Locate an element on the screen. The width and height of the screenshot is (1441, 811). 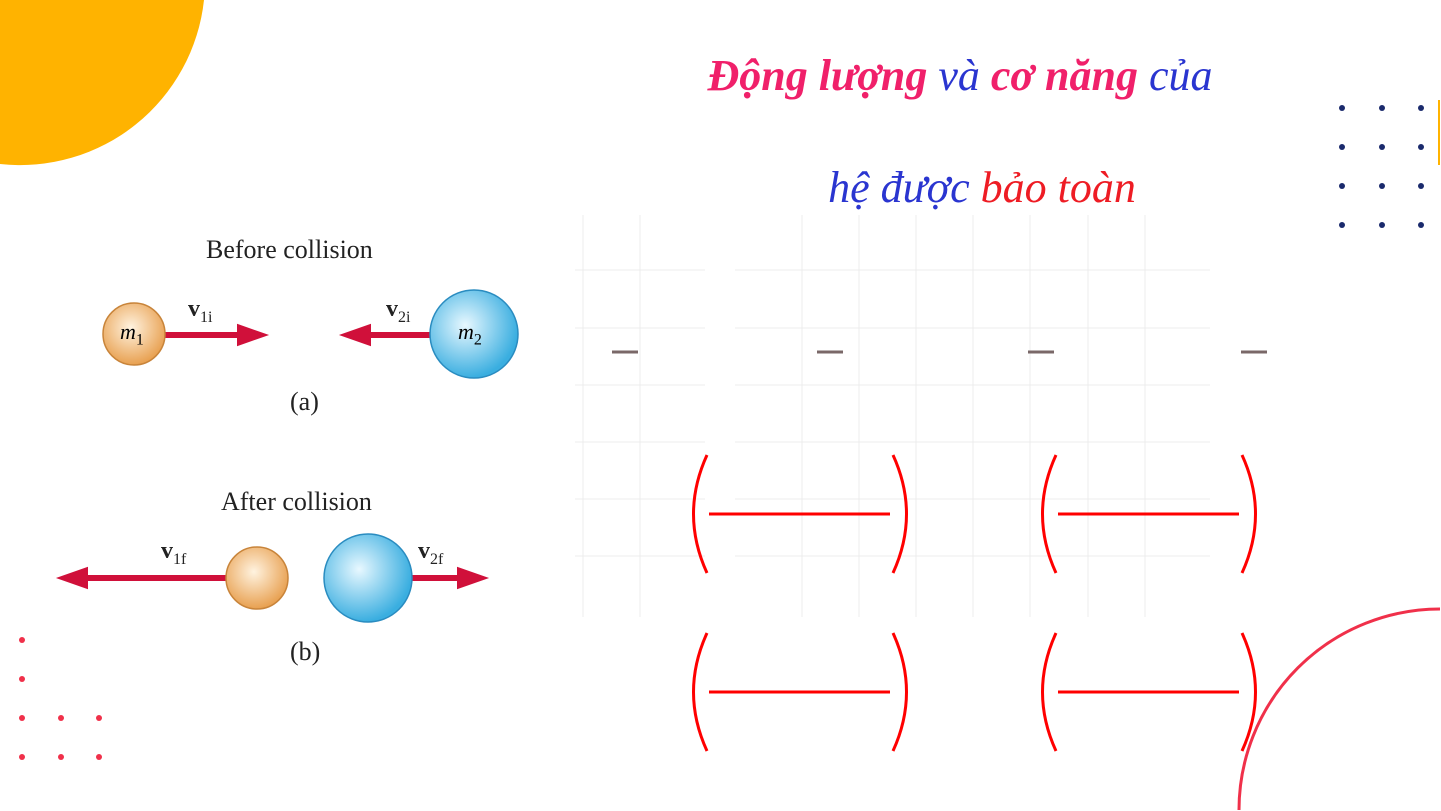
arrow-v1f is located at coordinates (141, 578).